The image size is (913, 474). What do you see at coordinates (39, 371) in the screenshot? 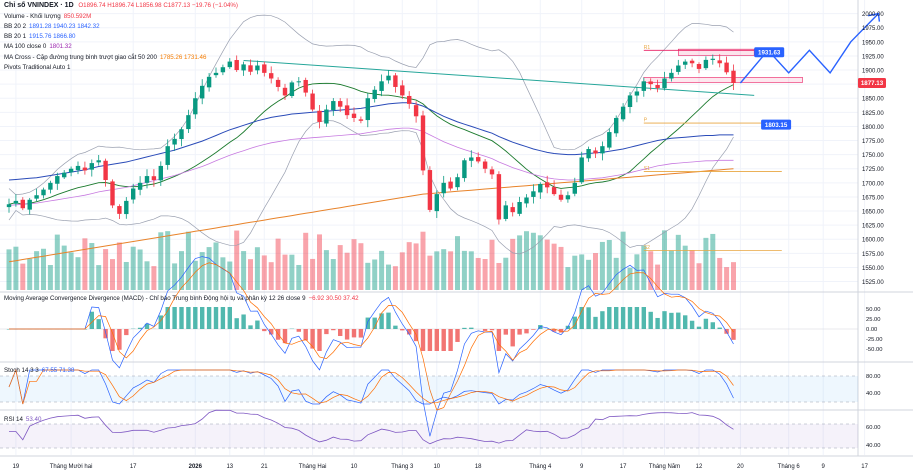
I see `stoch-legend: Stoch 14 3 3 67.55 71.38` at bounding box center [39, 371].